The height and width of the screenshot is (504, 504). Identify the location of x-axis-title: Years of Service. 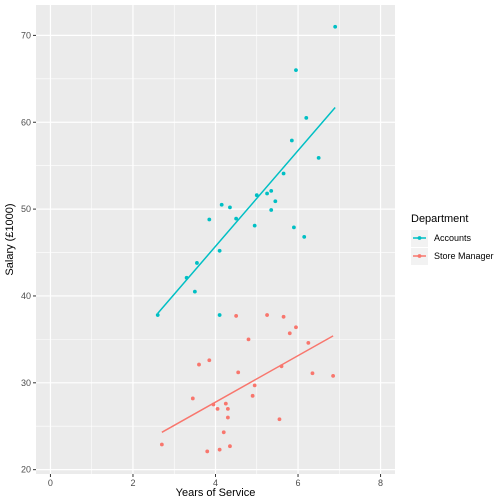
(216, 493).